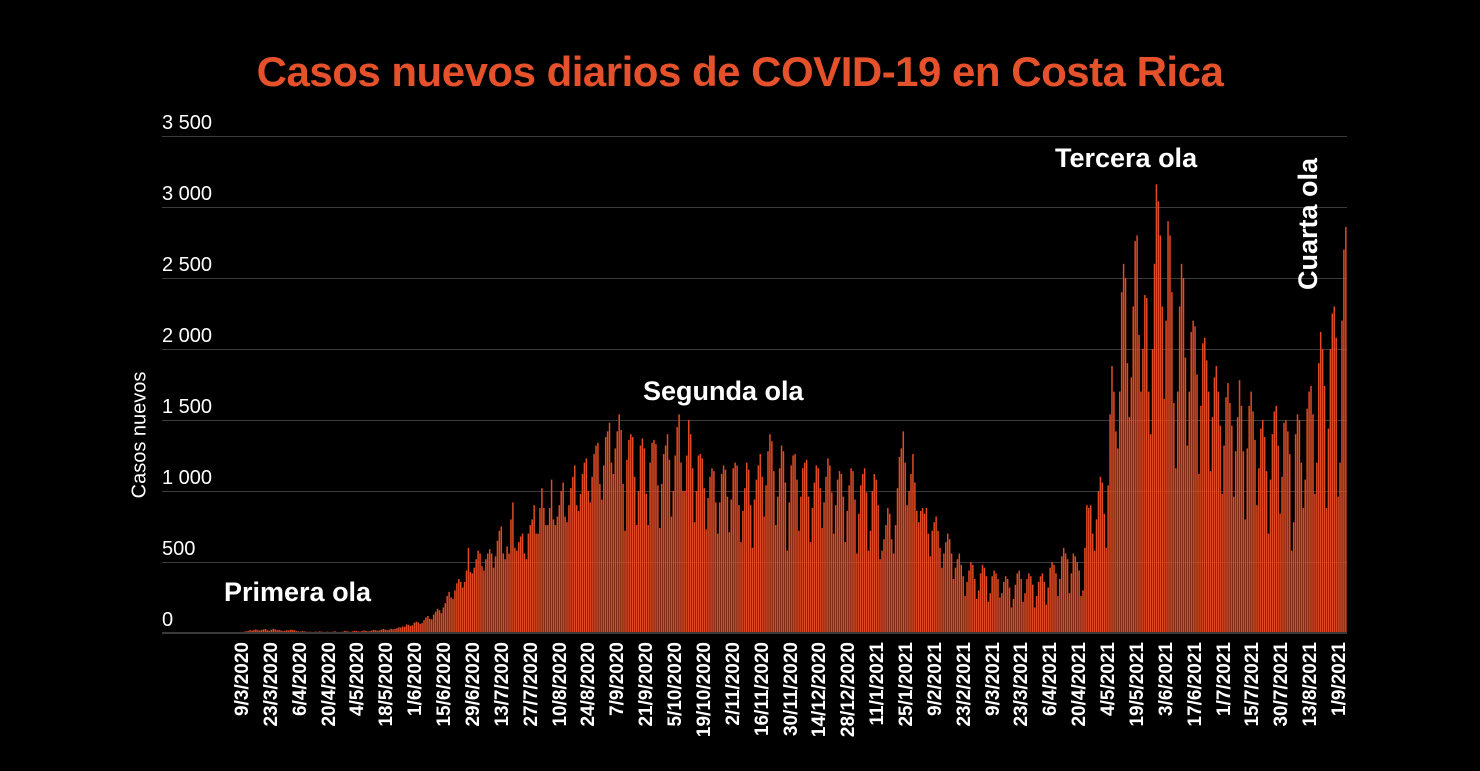 The width and height of the screenshot is (1480, 771). What do you see at coordinates (473, 684) in the screenshot?
I see `x-tick-label: 29/6/2020` at bounding box center [473, 684].